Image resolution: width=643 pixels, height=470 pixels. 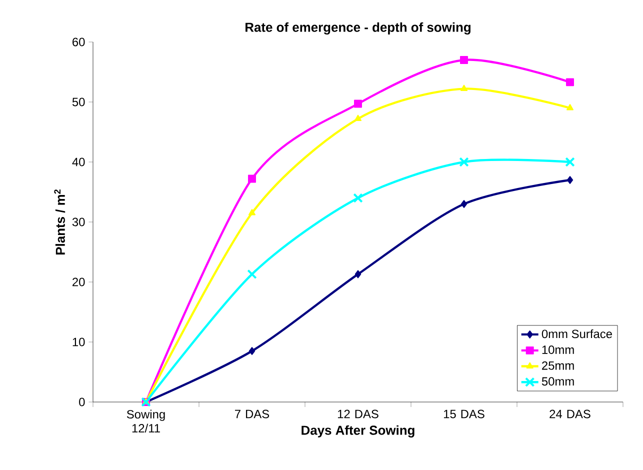 What do you see at coordinates (577, 333) in the screenshot?
I see `legend-label: 0mm Surface` at bounding box center [577, 333].